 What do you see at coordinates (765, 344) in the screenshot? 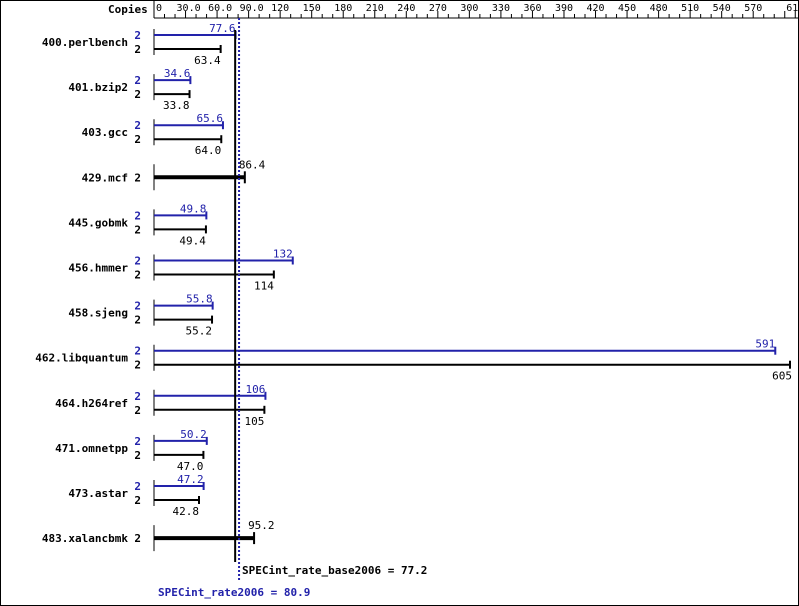
I see `peak-value-label: 591` at bounding box center [765, 344].